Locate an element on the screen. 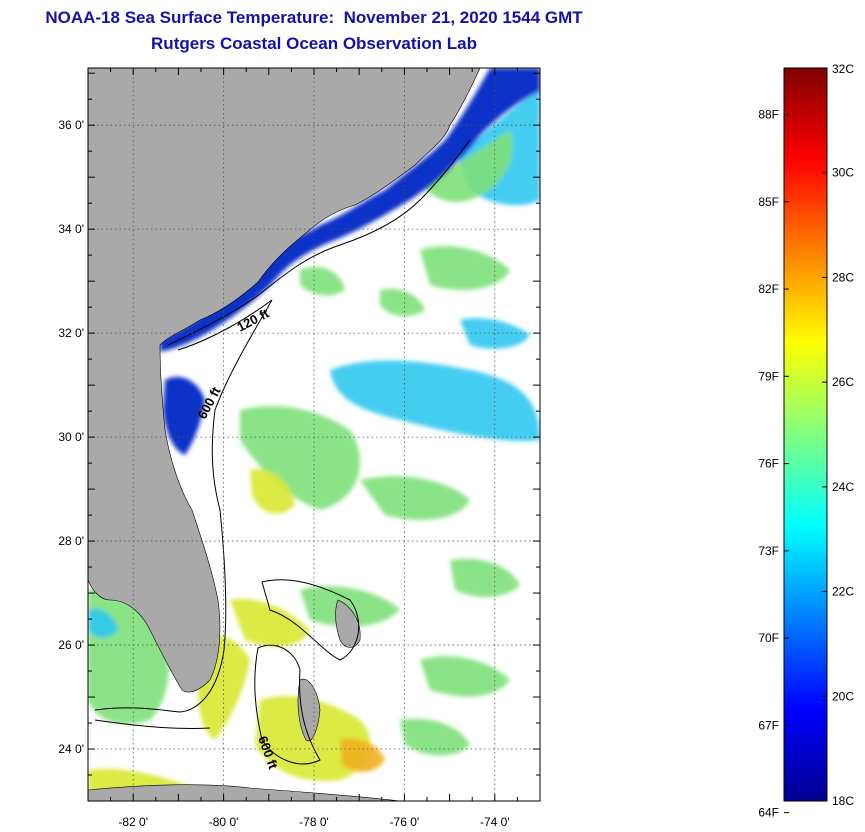 The image size is (865, 832). contour-bahamas is located at coordinates (287, 704).